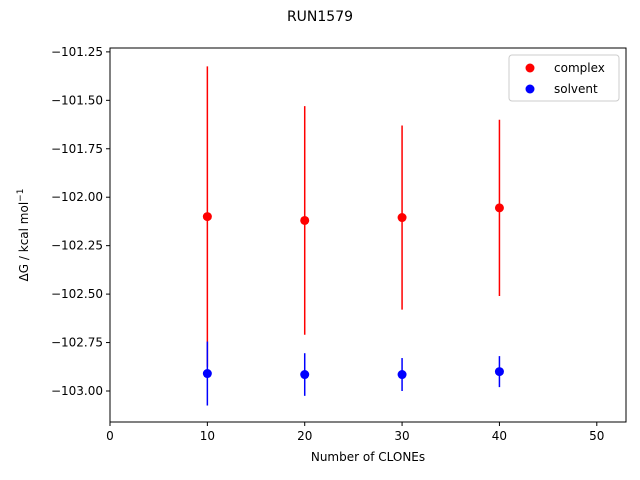 The image size is (640, 480). Describe the element at coordinates (530, 89) in the screenshot. I see `legend-marker-solvent` at that location.